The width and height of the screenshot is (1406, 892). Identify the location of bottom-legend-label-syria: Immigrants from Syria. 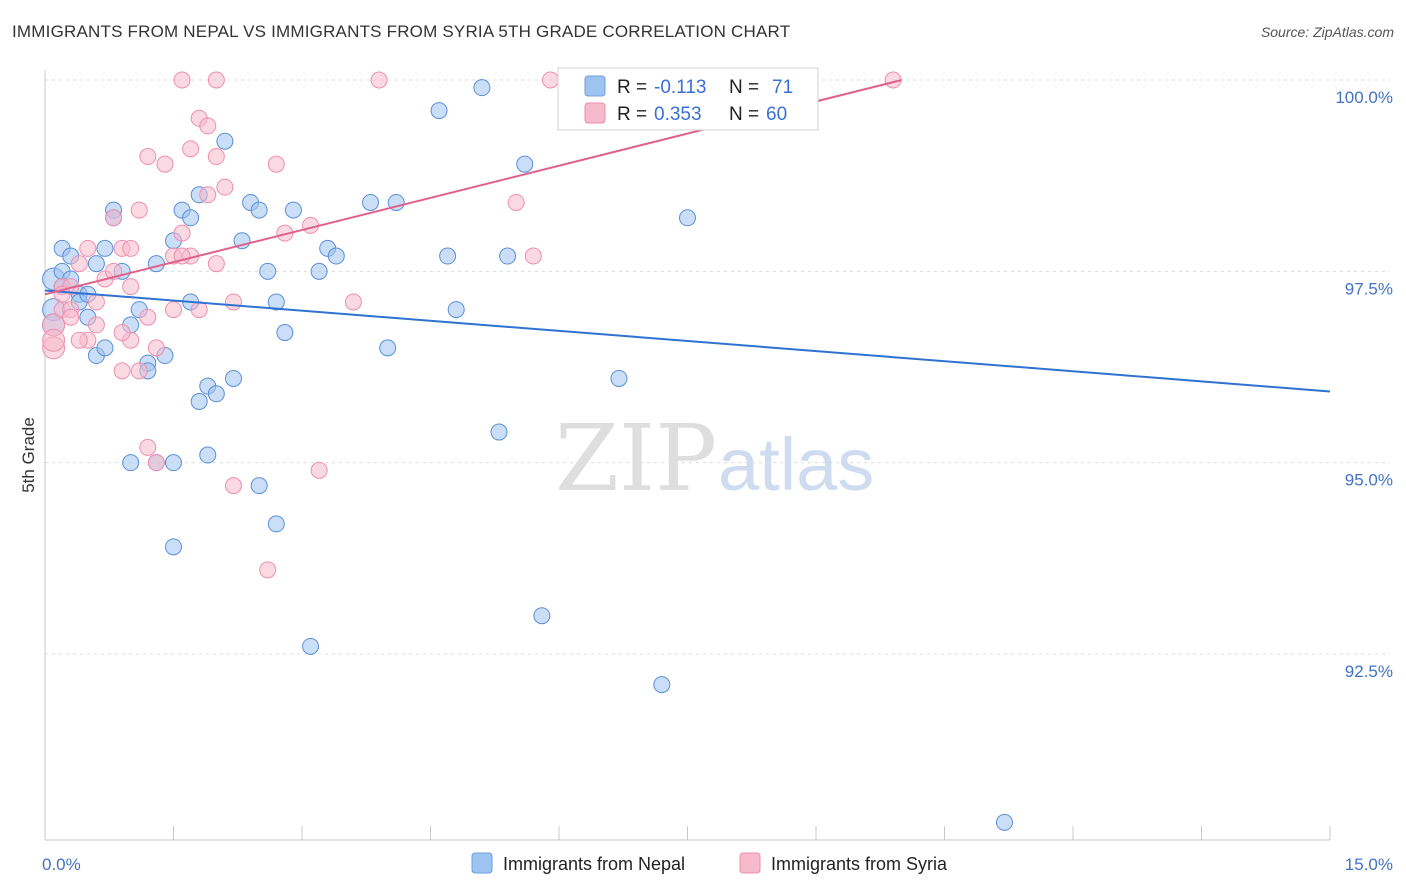
(859, 864).